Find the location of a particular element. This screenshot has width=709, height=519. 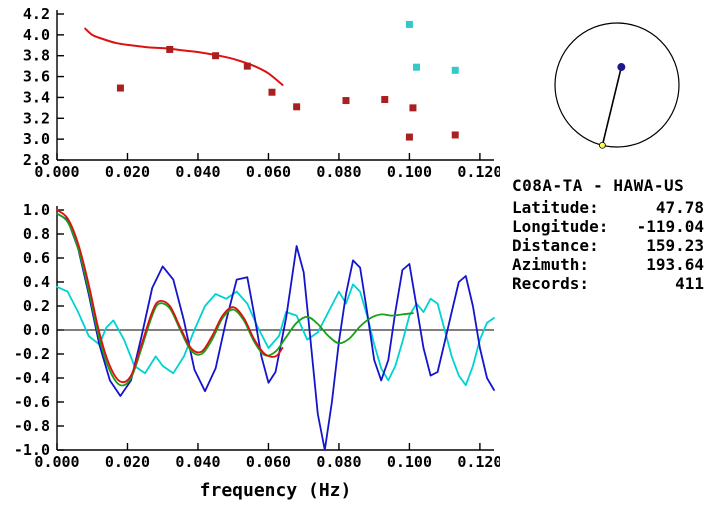

station-dot is located at coordinates (621, 67).